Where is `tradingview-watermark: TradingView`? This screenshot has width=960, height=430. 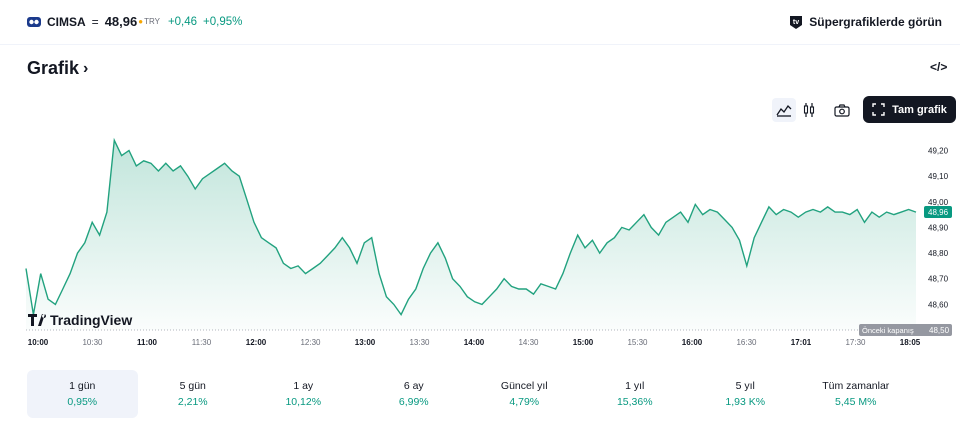
tradingview-watermark: TradingView is located at coordinates (80, 320).